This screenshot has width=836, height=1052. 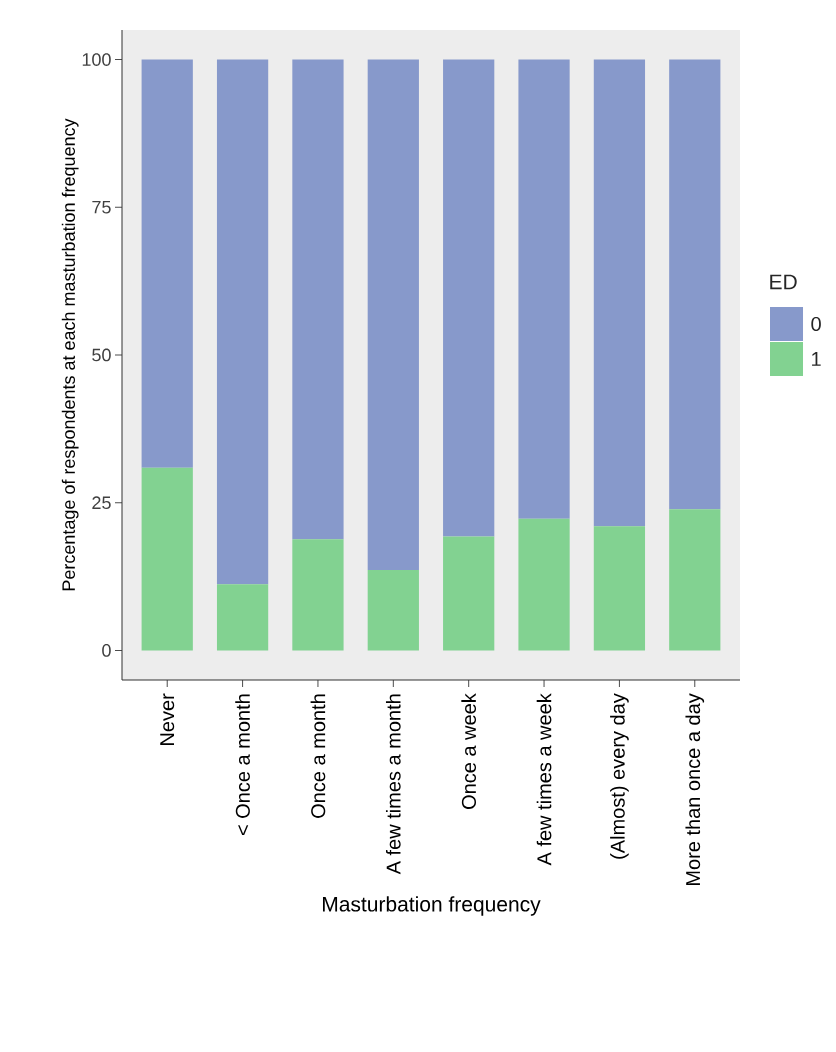 What do you see at coordinates (783, 282) in the screenshot?
I see `legend-title: ED` at bounding box center [783, 282].